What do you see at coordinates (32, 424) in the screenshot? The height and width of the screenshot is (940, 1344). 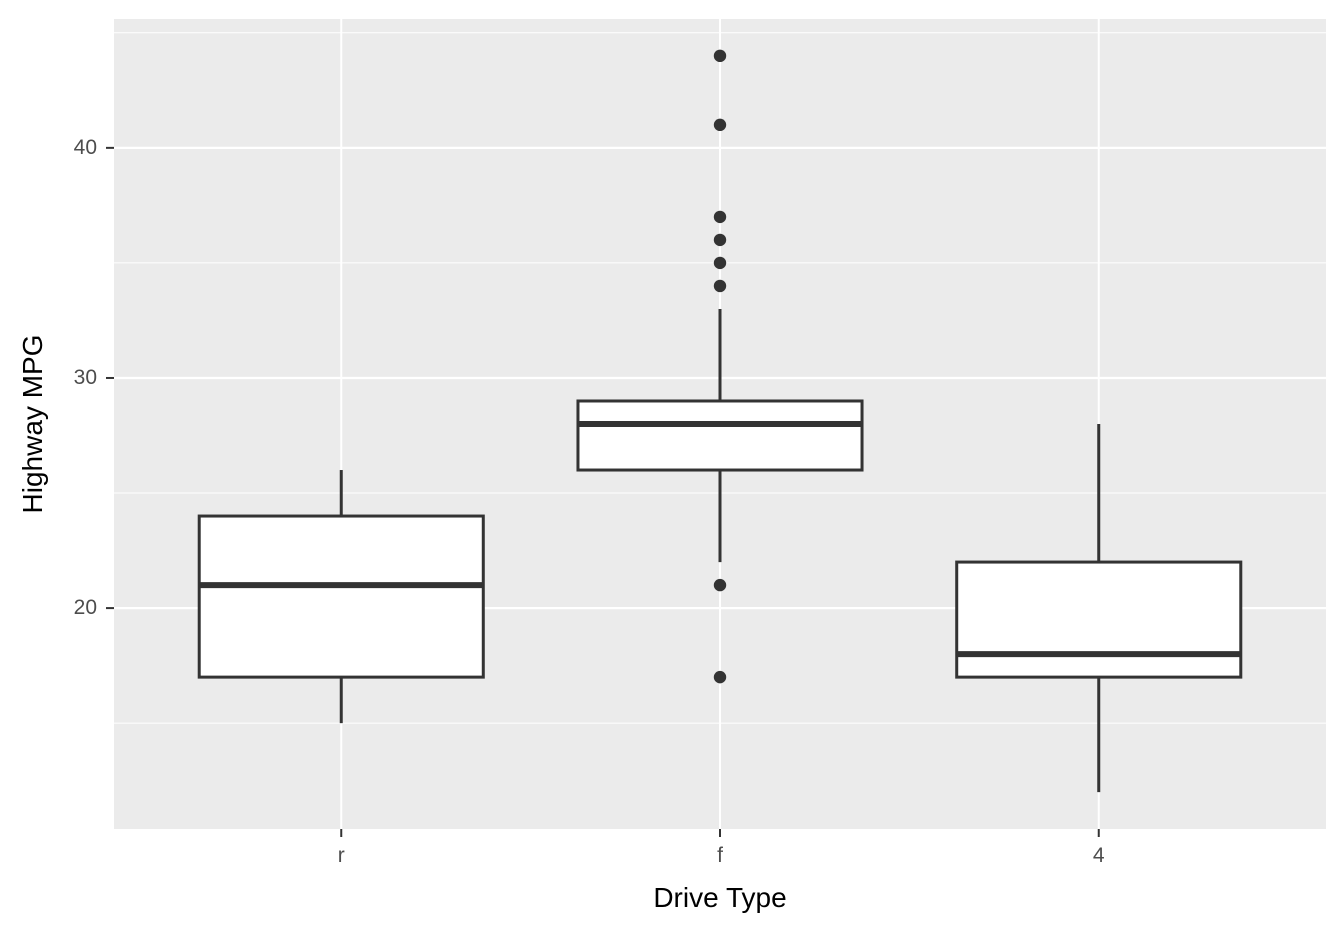 I see `y-axis-title: Highway MPG` at bounding box center [32, 424].